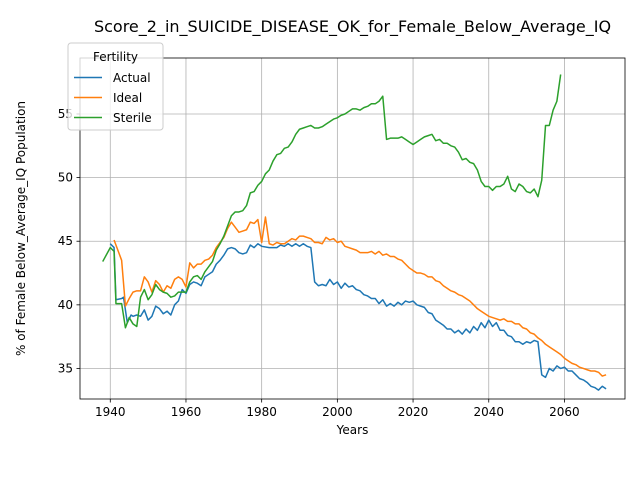  I want to click on legend-label-actual: Actual, so click(132, 78).